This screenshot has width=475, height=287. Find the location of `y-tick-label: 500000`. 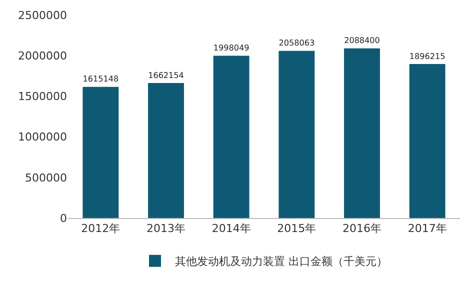

y-tick-label: 500000 is located at coordinates (46, 177).